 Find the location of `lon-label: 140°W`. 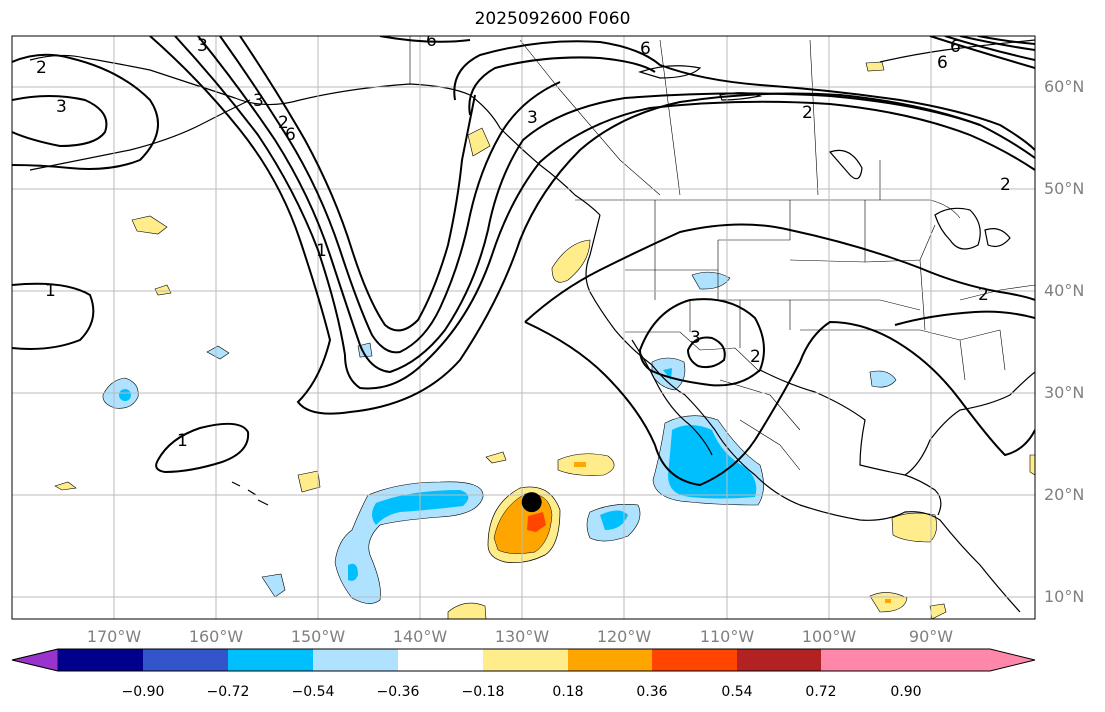

lon-label: 140°W is located at coordinates (420, 636).